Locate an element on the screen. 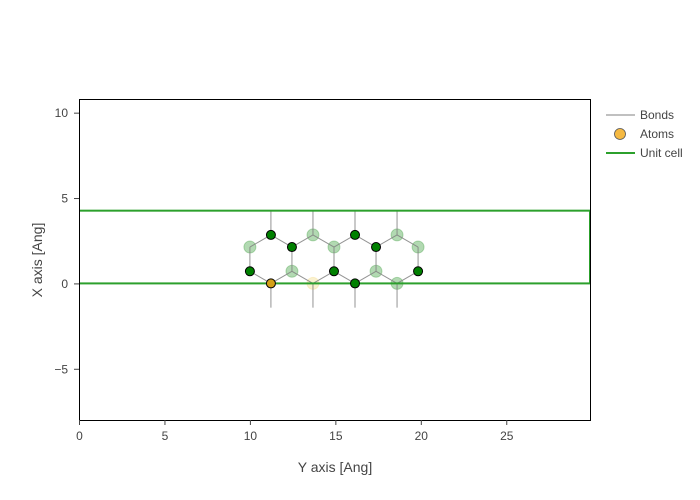 Image resolution: width=700 pixels, height=500 pixels. x-axis: 0 5 10 15 20 25 is located at coordinates (295, 431).